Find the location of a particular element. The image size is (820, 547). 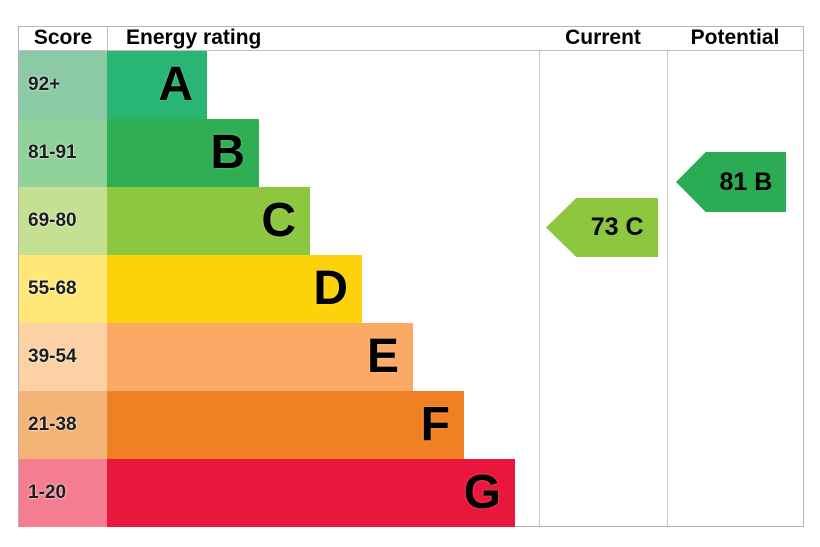

band-score-range: 39-54 is located at coordinates (63, 357).